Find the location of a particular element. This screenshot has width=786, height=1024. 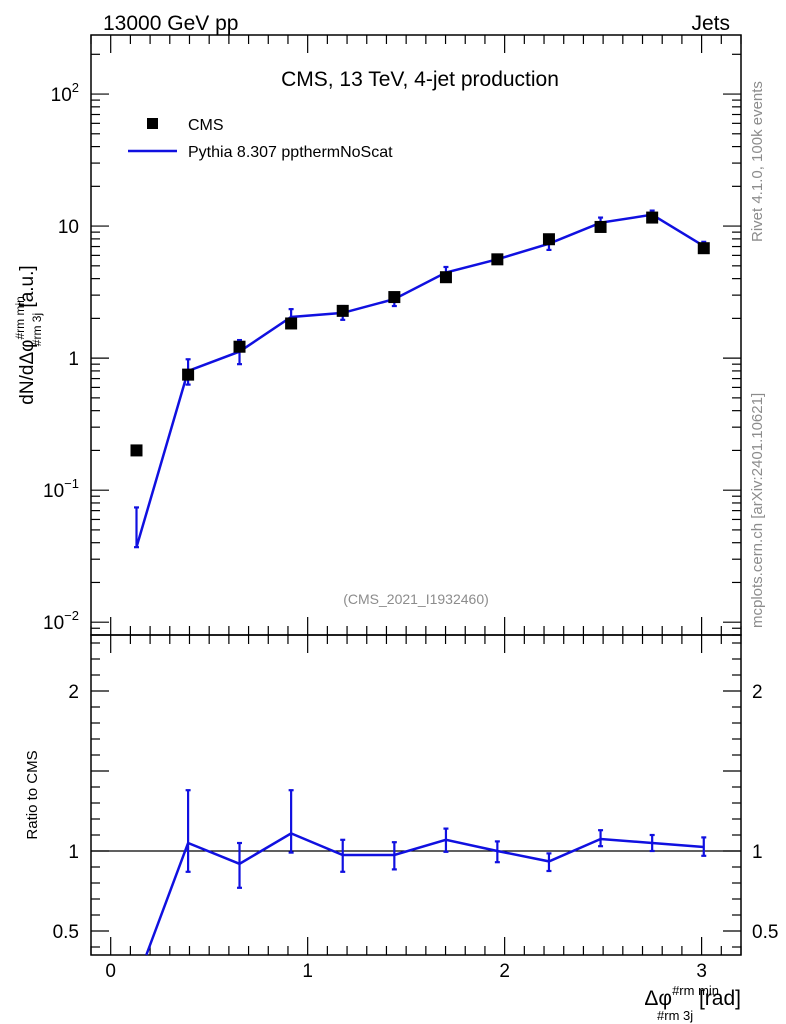

legend-label-pythia: Pythia 8.307 ppthermNoScat is located at coordinates (290, 152).